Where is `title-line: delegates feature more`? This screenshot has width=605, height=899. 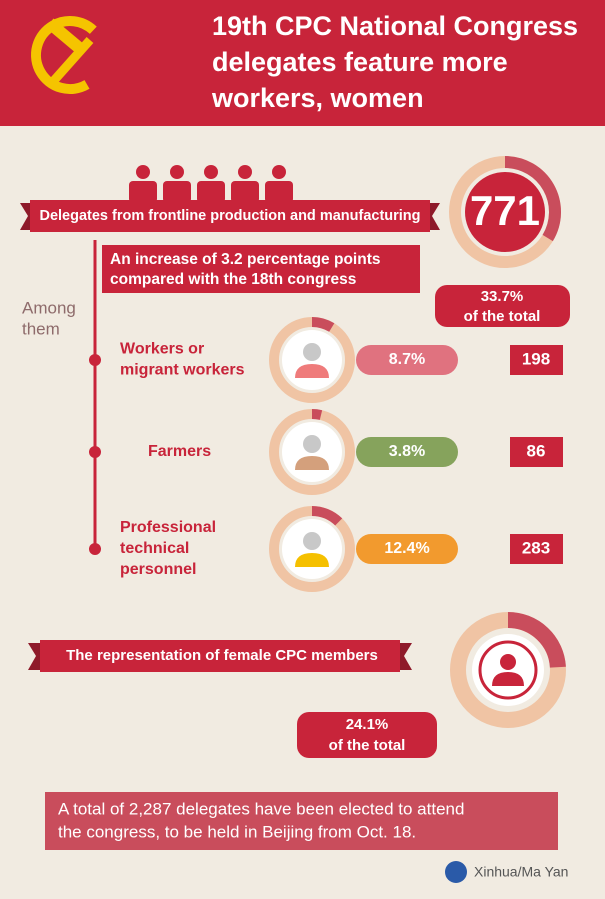 title-line: delegates feature more is located at coordinates (360, 62).